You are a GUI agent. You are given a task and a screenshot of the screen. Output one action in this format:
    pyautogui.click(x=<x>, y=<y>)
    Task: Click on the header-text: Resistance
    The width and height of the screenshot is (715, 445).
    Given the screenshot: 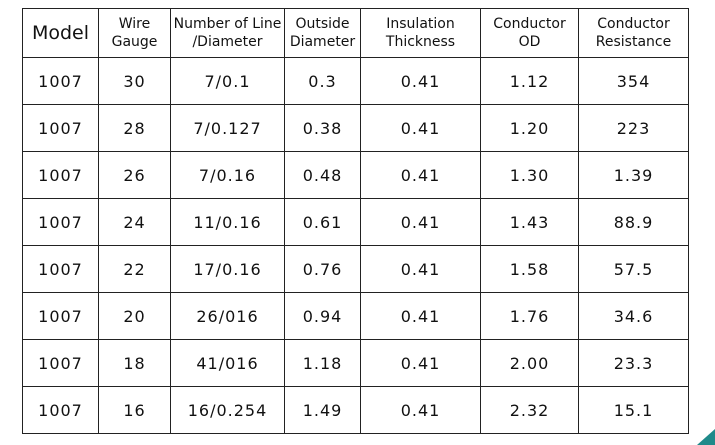 What is the action you would take?
    pyautogui.click(x=633, y=42)
    